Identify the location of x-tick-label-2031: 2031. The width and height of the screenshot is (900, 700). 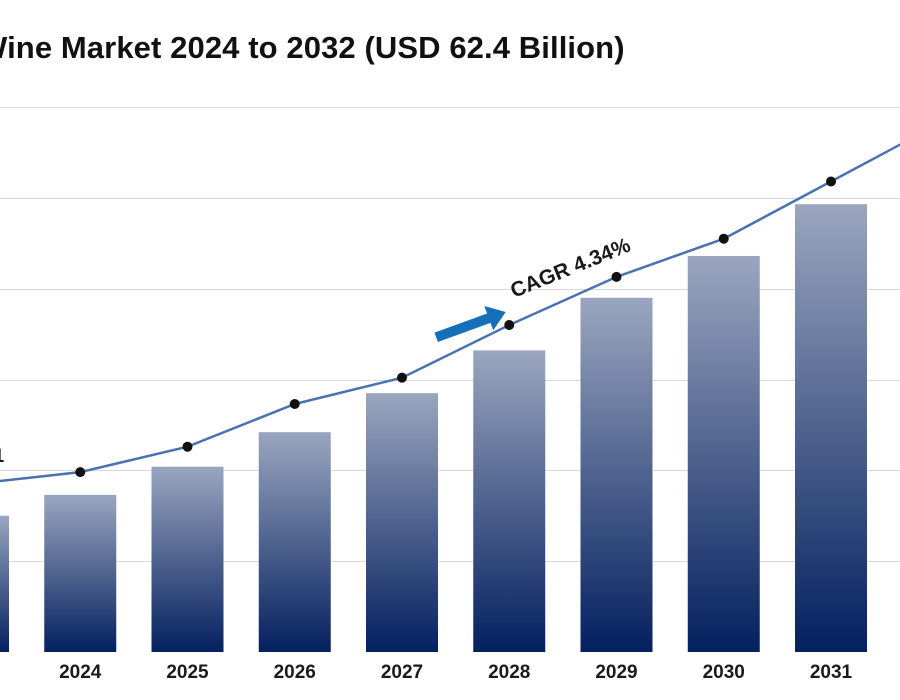
(831, 672).